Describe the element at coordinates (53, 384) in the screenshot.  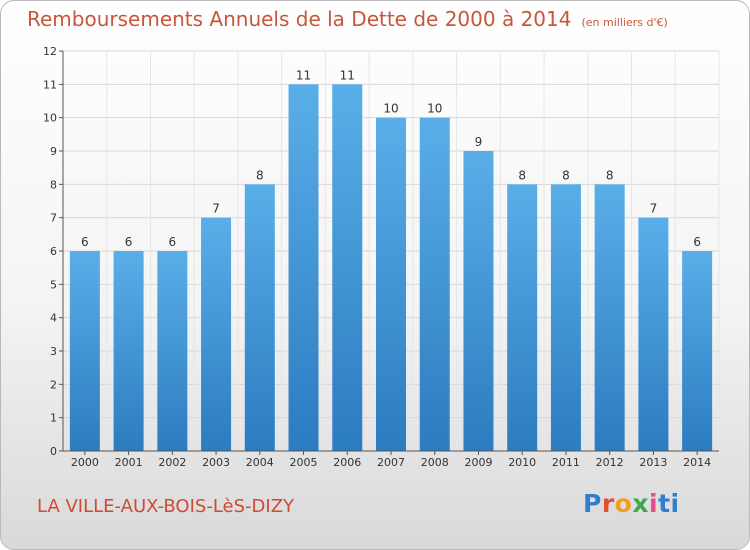
I see `y-tick-label: 2` at that location.